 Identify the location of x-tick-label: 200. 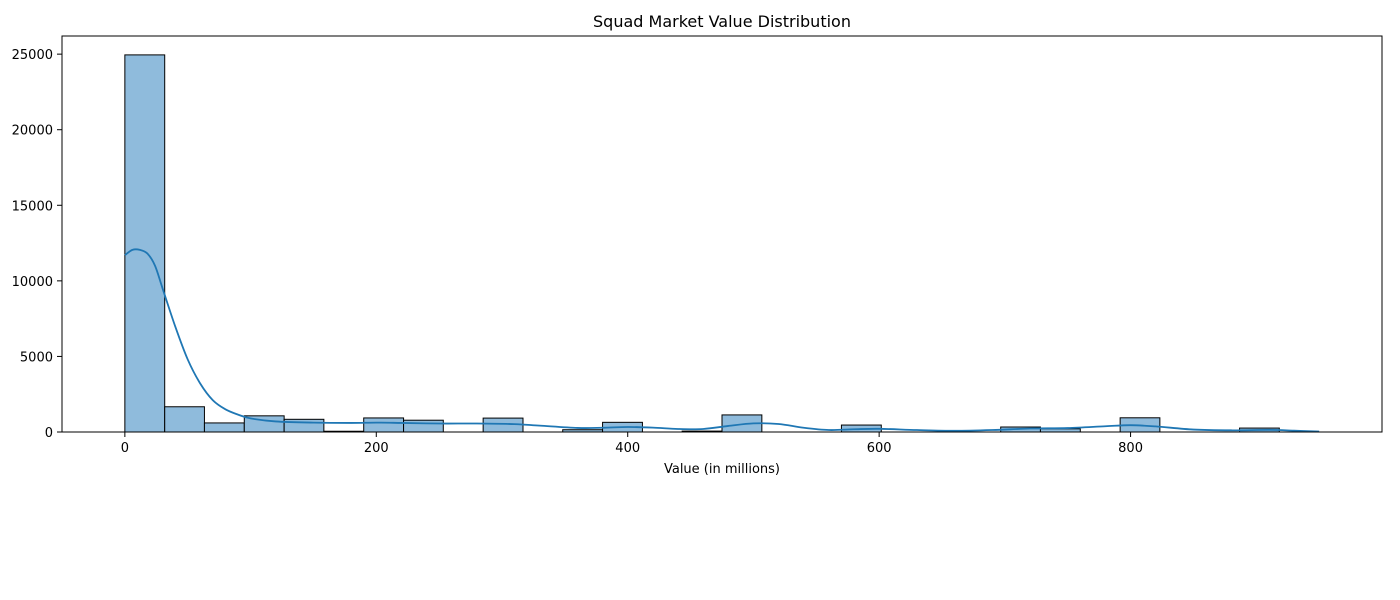
(376, 448).